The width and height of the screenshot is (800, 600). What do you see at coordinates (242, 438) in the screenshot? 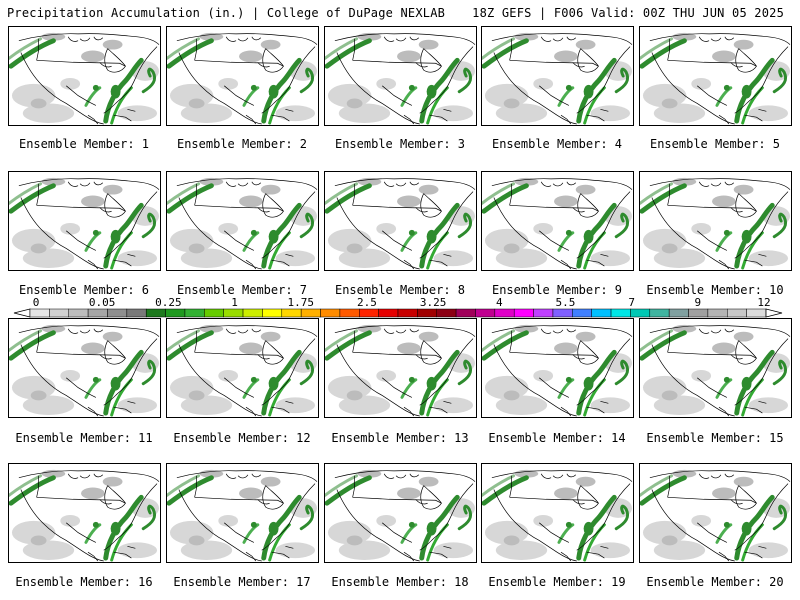
I see `member-caption-12: Ensemble Member: 12` at bounding box center [242, 438].